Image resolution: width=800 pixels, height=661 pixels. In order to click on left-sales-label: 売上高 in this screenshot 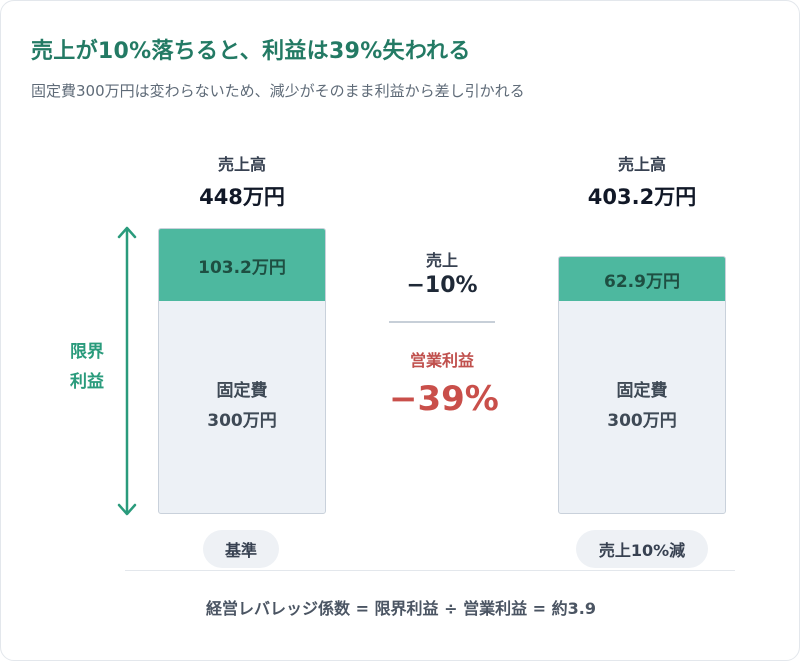, I will do `click(241, 164)`.